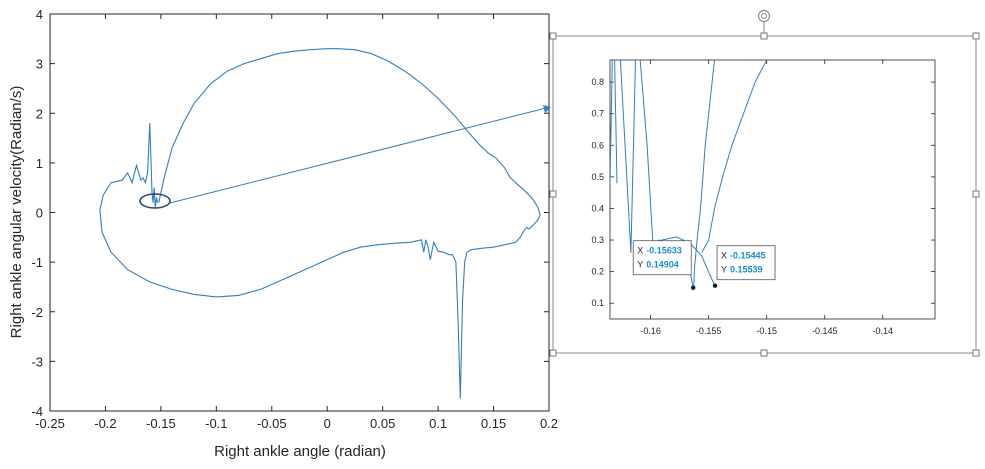 The height and width of the screenshot is (469, 985). I want to click on inset-y-tick-label: 0.4, so click(597, 208).